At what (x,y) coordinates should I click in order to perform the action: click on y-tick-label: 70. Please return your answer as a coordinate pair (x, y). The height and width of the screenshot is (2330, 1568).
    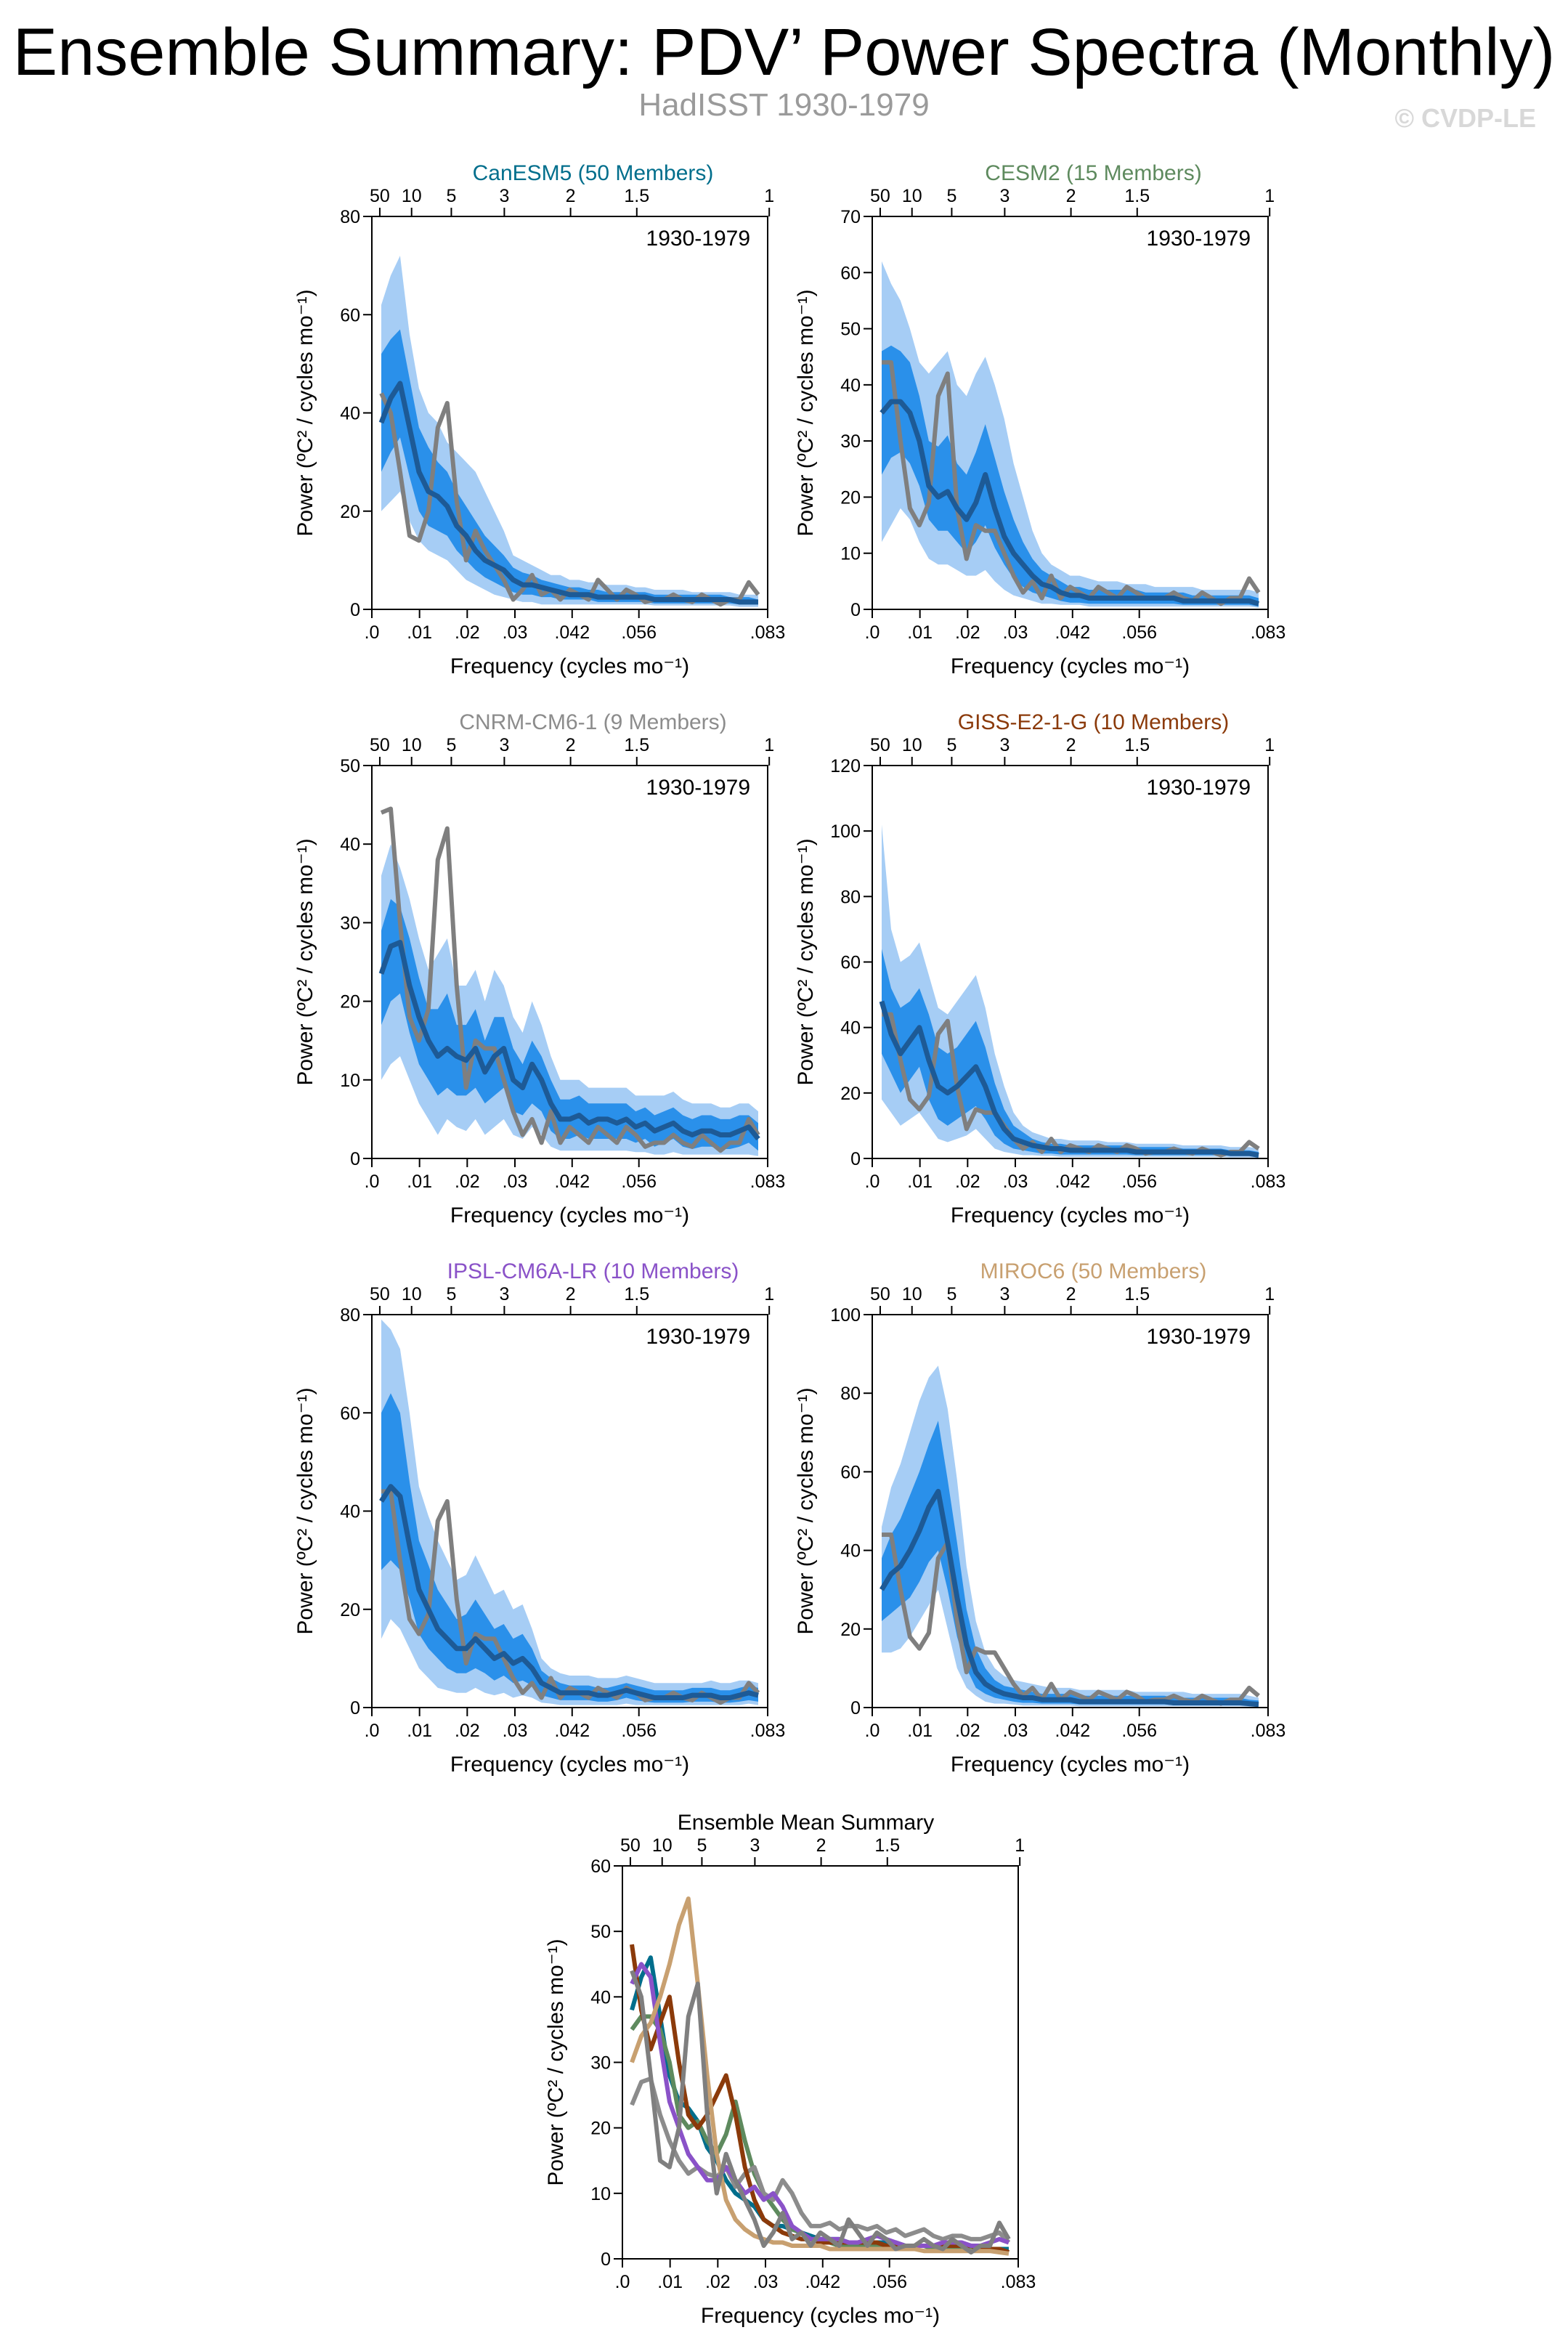
    Looking at the image, I should click on (850, 217).